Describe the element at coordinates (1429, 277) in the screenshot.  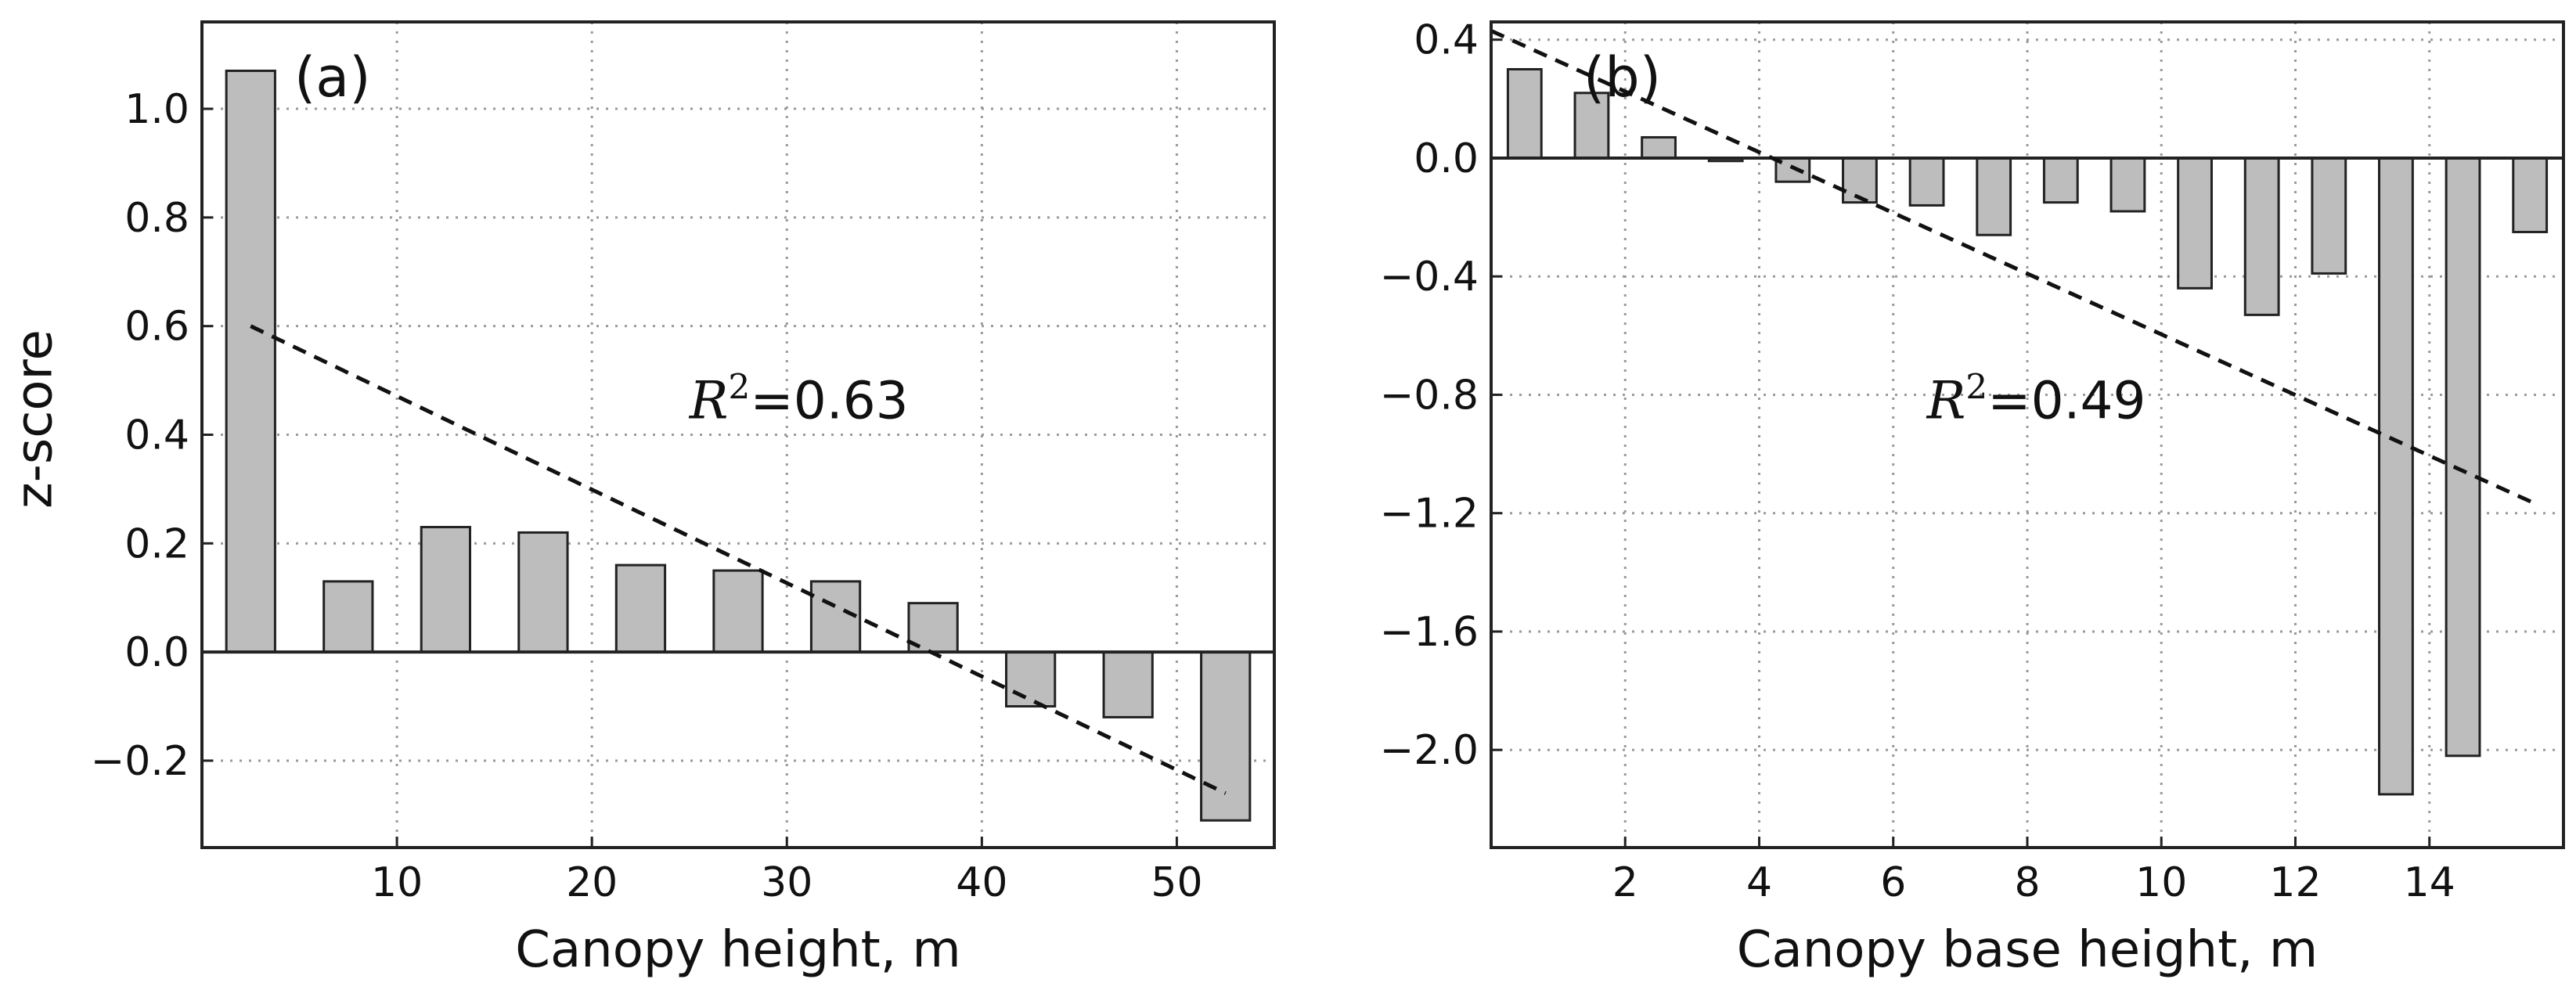
I see `panel-b-y-tick-label: −0.4` at that location.